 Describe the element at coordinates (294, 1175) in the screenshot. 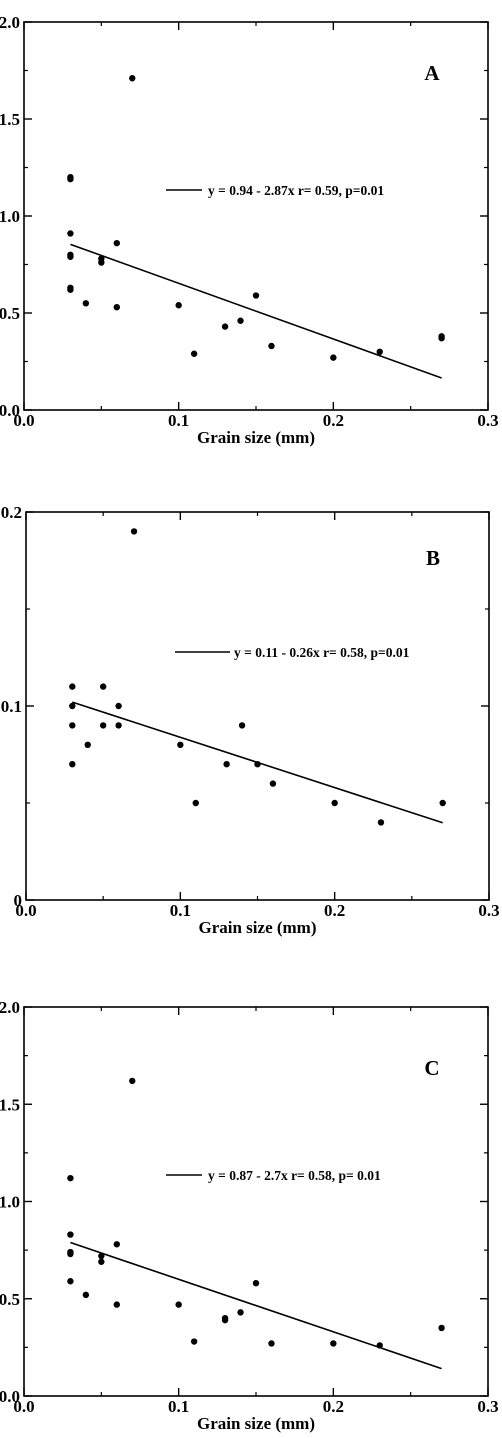

I see `legend-equation: y = 0.87 - 2.7x r= 0.58, p= 0.01` at that location.